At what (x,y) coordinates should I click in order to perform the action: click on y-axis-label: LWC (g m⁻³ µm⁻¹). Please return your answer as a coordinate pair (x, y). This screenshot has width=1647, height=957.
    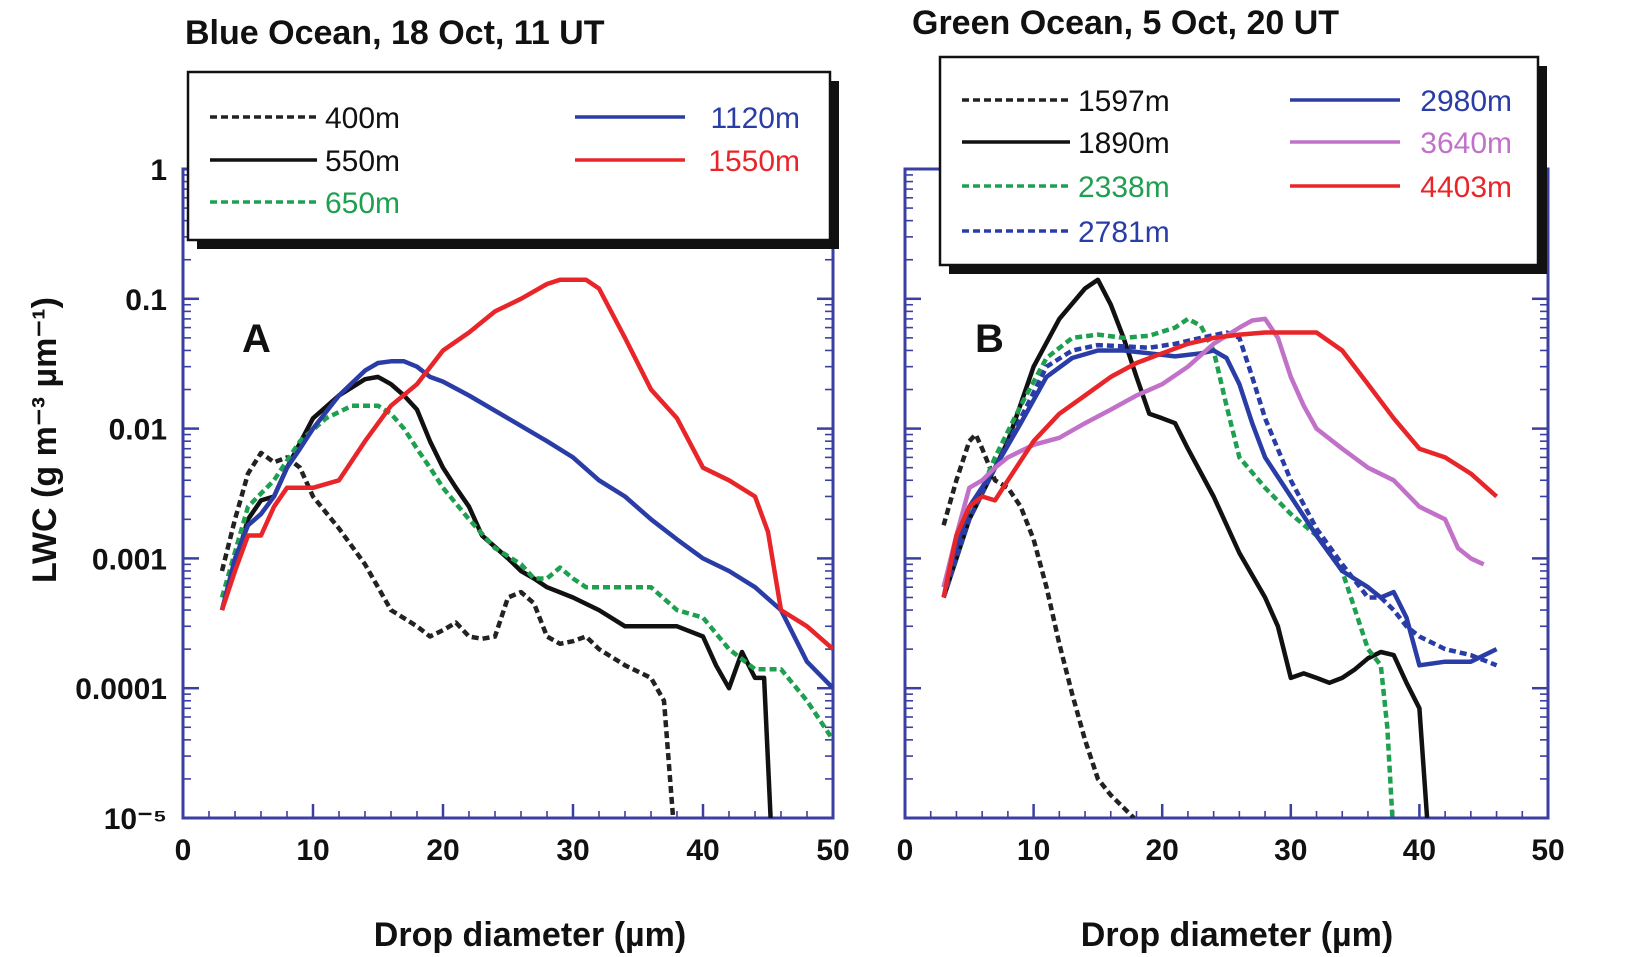
    Looking at the image, I should click on (45, 440).